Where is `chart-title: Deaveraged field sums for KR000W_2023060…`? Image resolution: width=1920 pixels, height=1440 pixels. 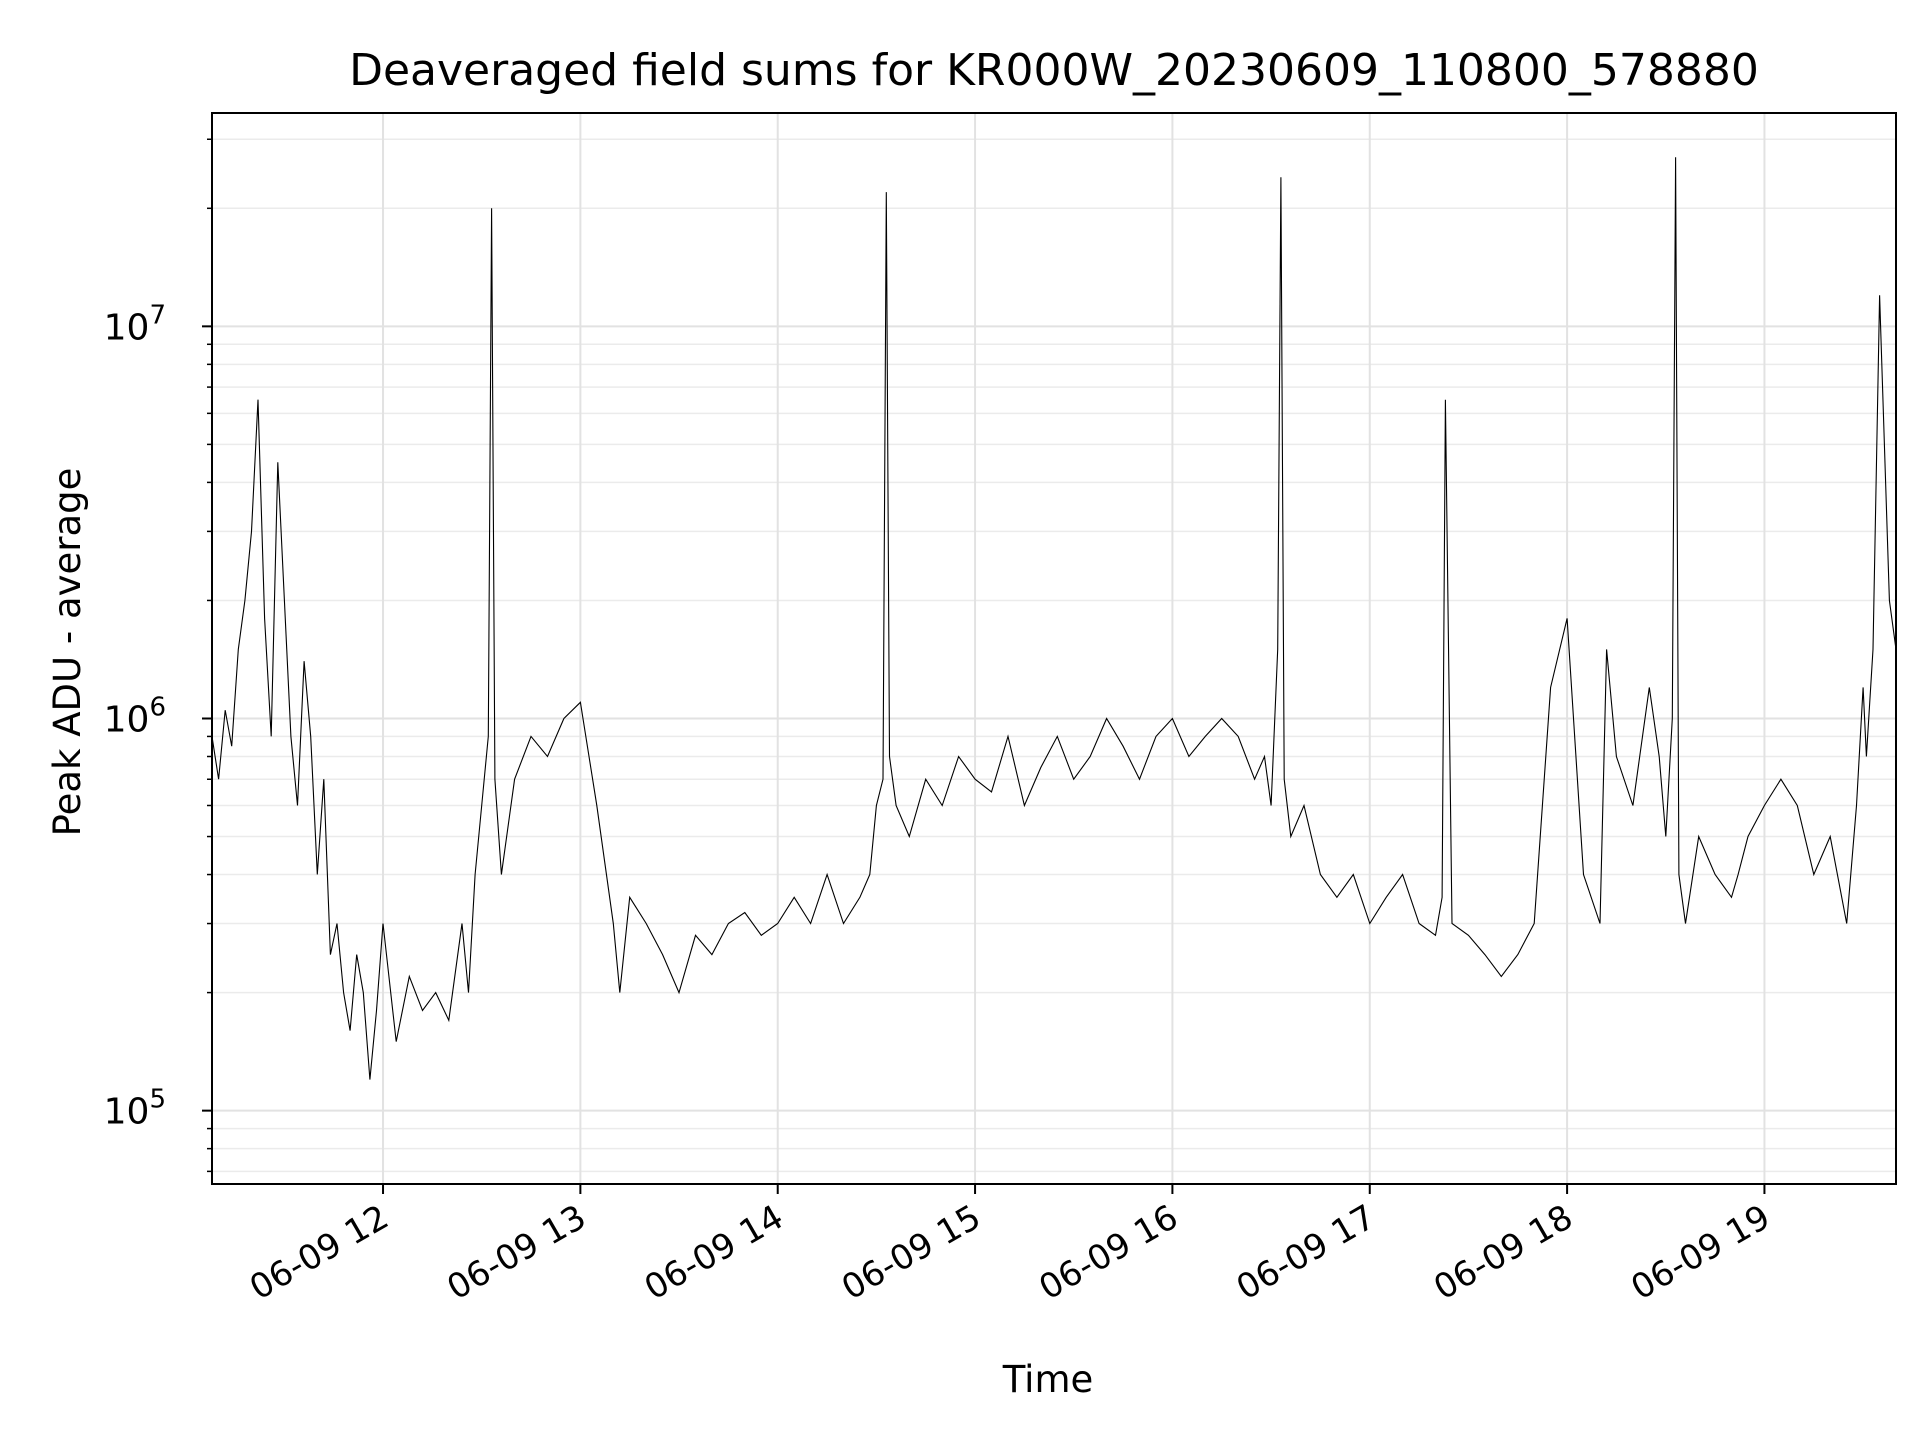
chart-title: Deaveraged field sums for KR000W_2023060… is located at coordinates (1054, 70).